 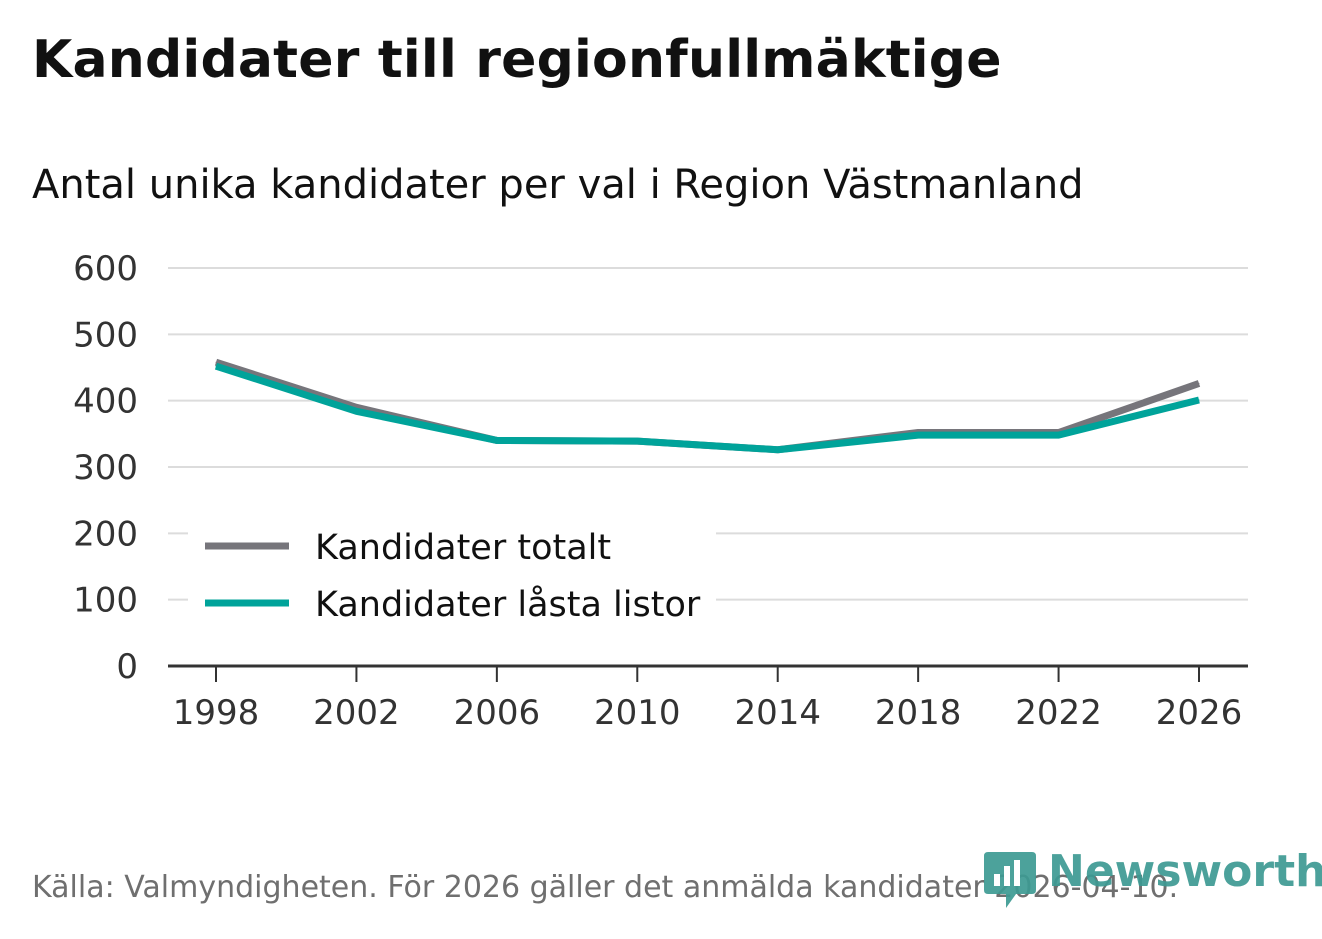 What do you see at coordinates (127, 667) in the screenshot?
I see `y-tick-label: 0` at bounding box center [127, 667].